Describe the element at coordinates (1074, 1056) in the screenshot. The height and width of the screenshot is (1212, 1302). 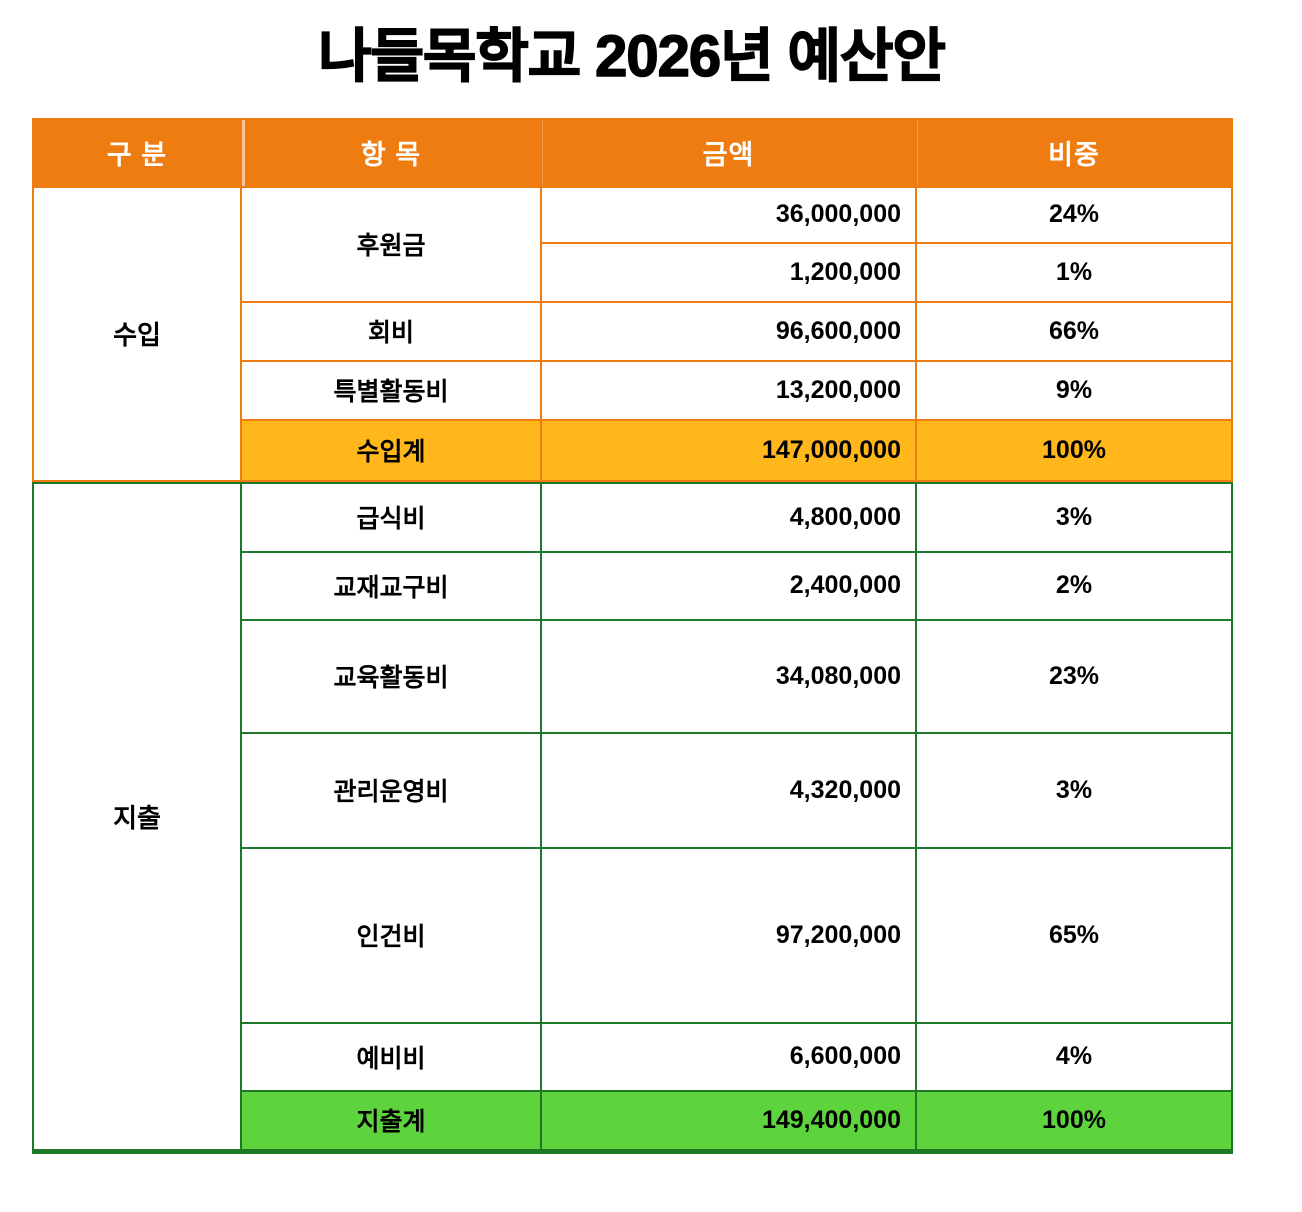
I see `ratio-cell: 4%` at that location.